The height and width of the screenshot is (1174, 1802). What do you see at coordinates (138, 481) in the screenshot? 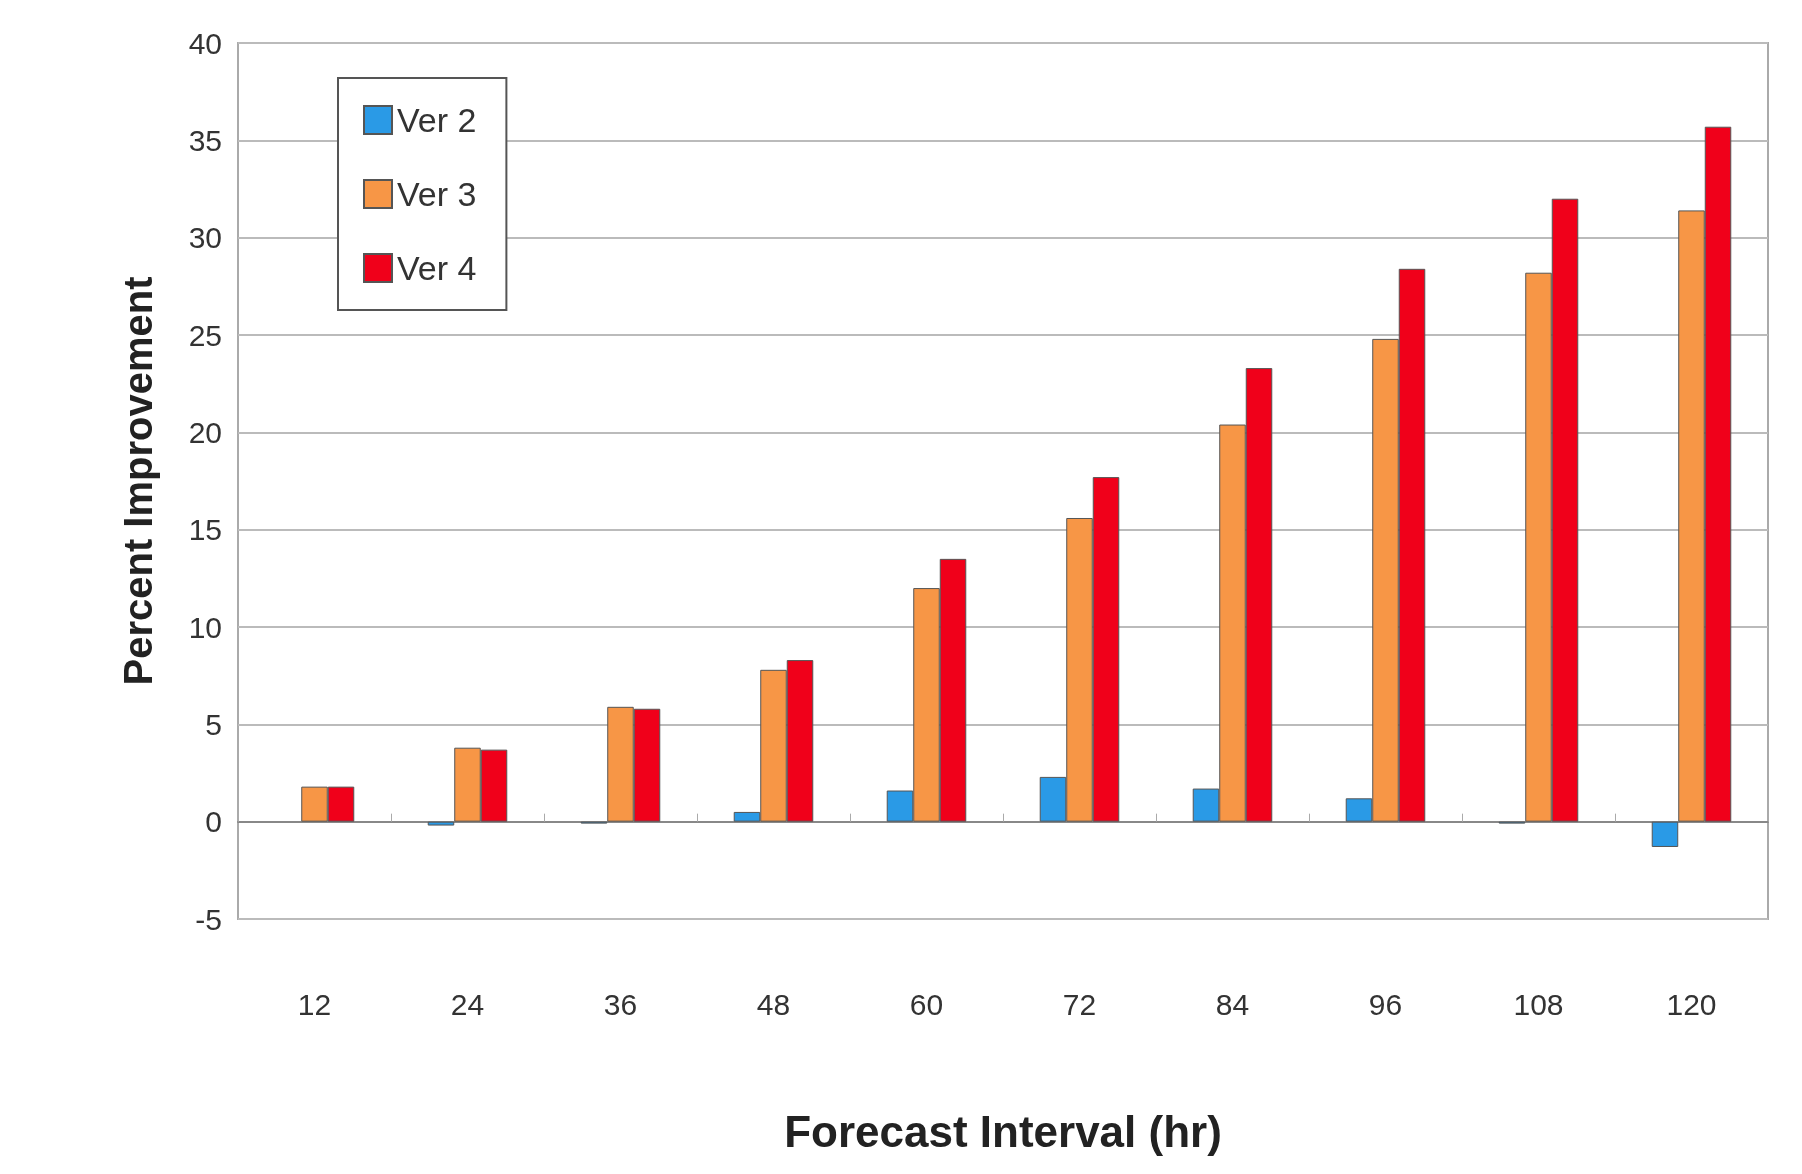
I see `y-axis-title: Percent Improvement` at bounding box center [138, 481].